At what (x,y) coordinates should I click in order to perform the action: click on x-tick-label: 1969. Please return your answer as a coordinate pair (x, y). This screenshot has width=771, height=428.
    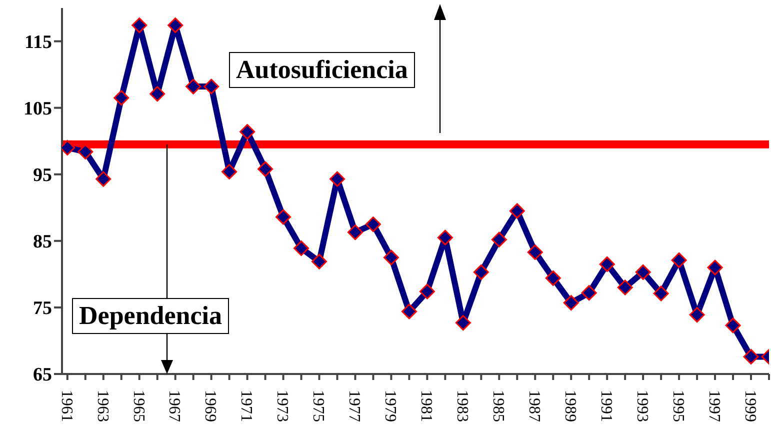
    Looking at the image, I should click on (210, 406).